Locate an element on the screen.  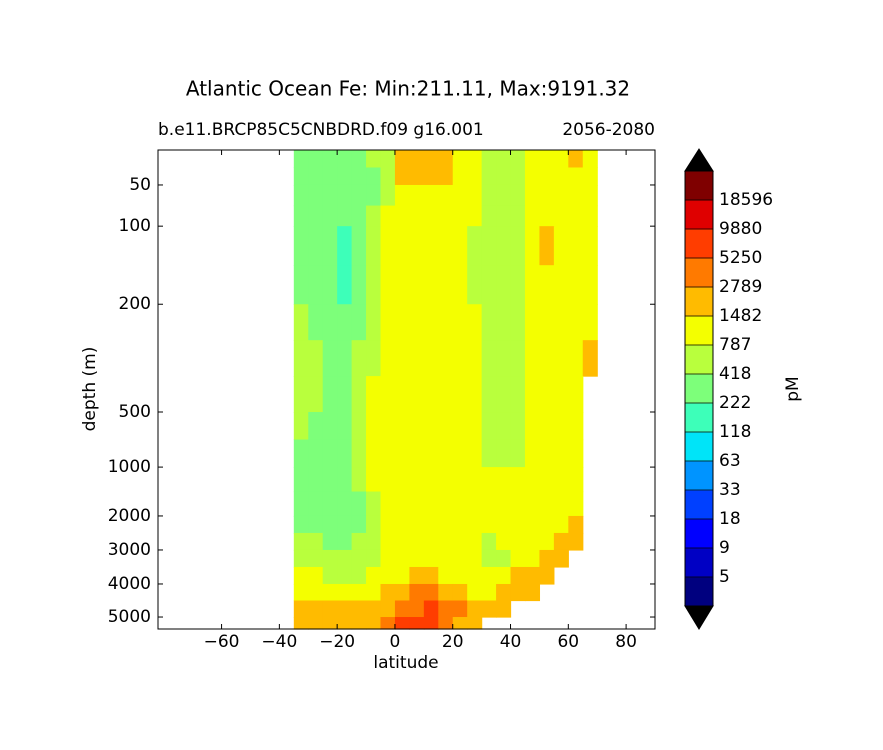
colorbar-tick-label: 18596 is located at coordinates (746, 200).